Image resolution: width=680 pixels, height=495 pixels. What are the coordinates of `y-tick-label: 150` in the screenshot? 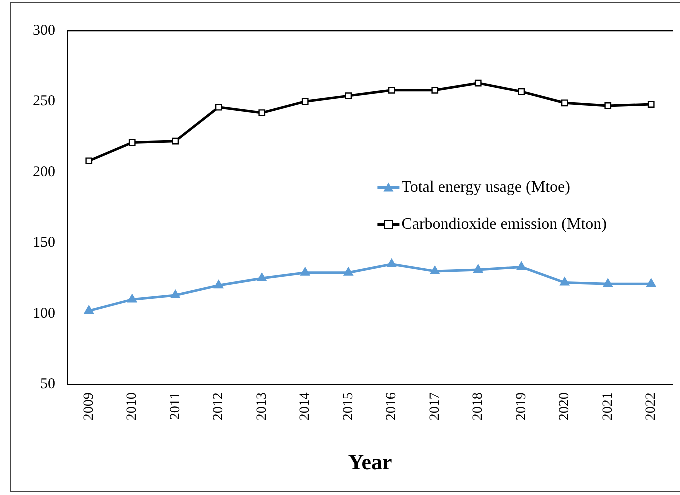 It's located at (44, 243).